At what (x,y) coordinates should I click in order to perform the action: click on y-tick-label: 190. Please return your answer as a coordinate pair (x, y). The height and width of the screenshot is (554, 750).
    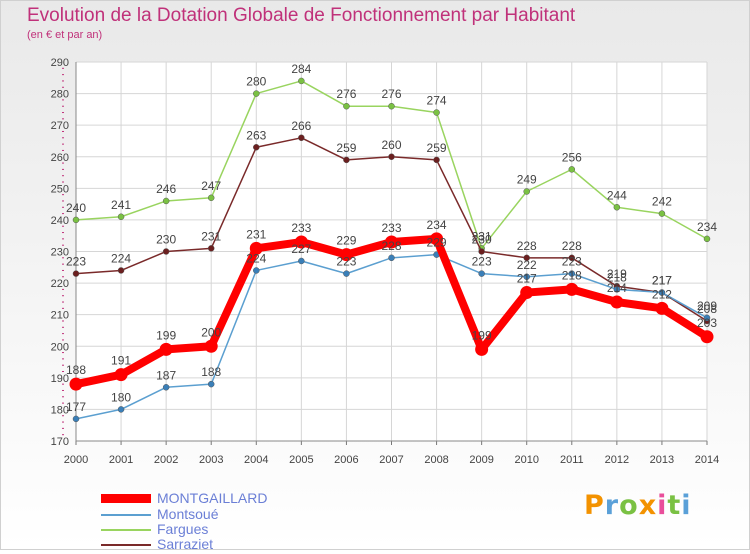
    Looking at the image, I should click on (60, 379).